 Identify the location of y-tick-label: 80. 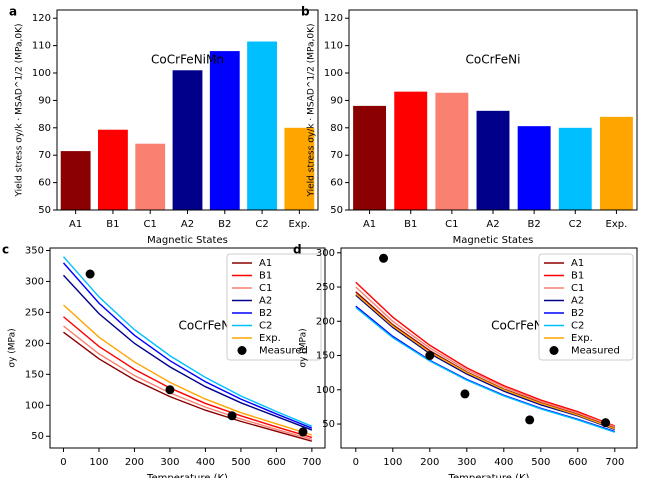
(44, 128).